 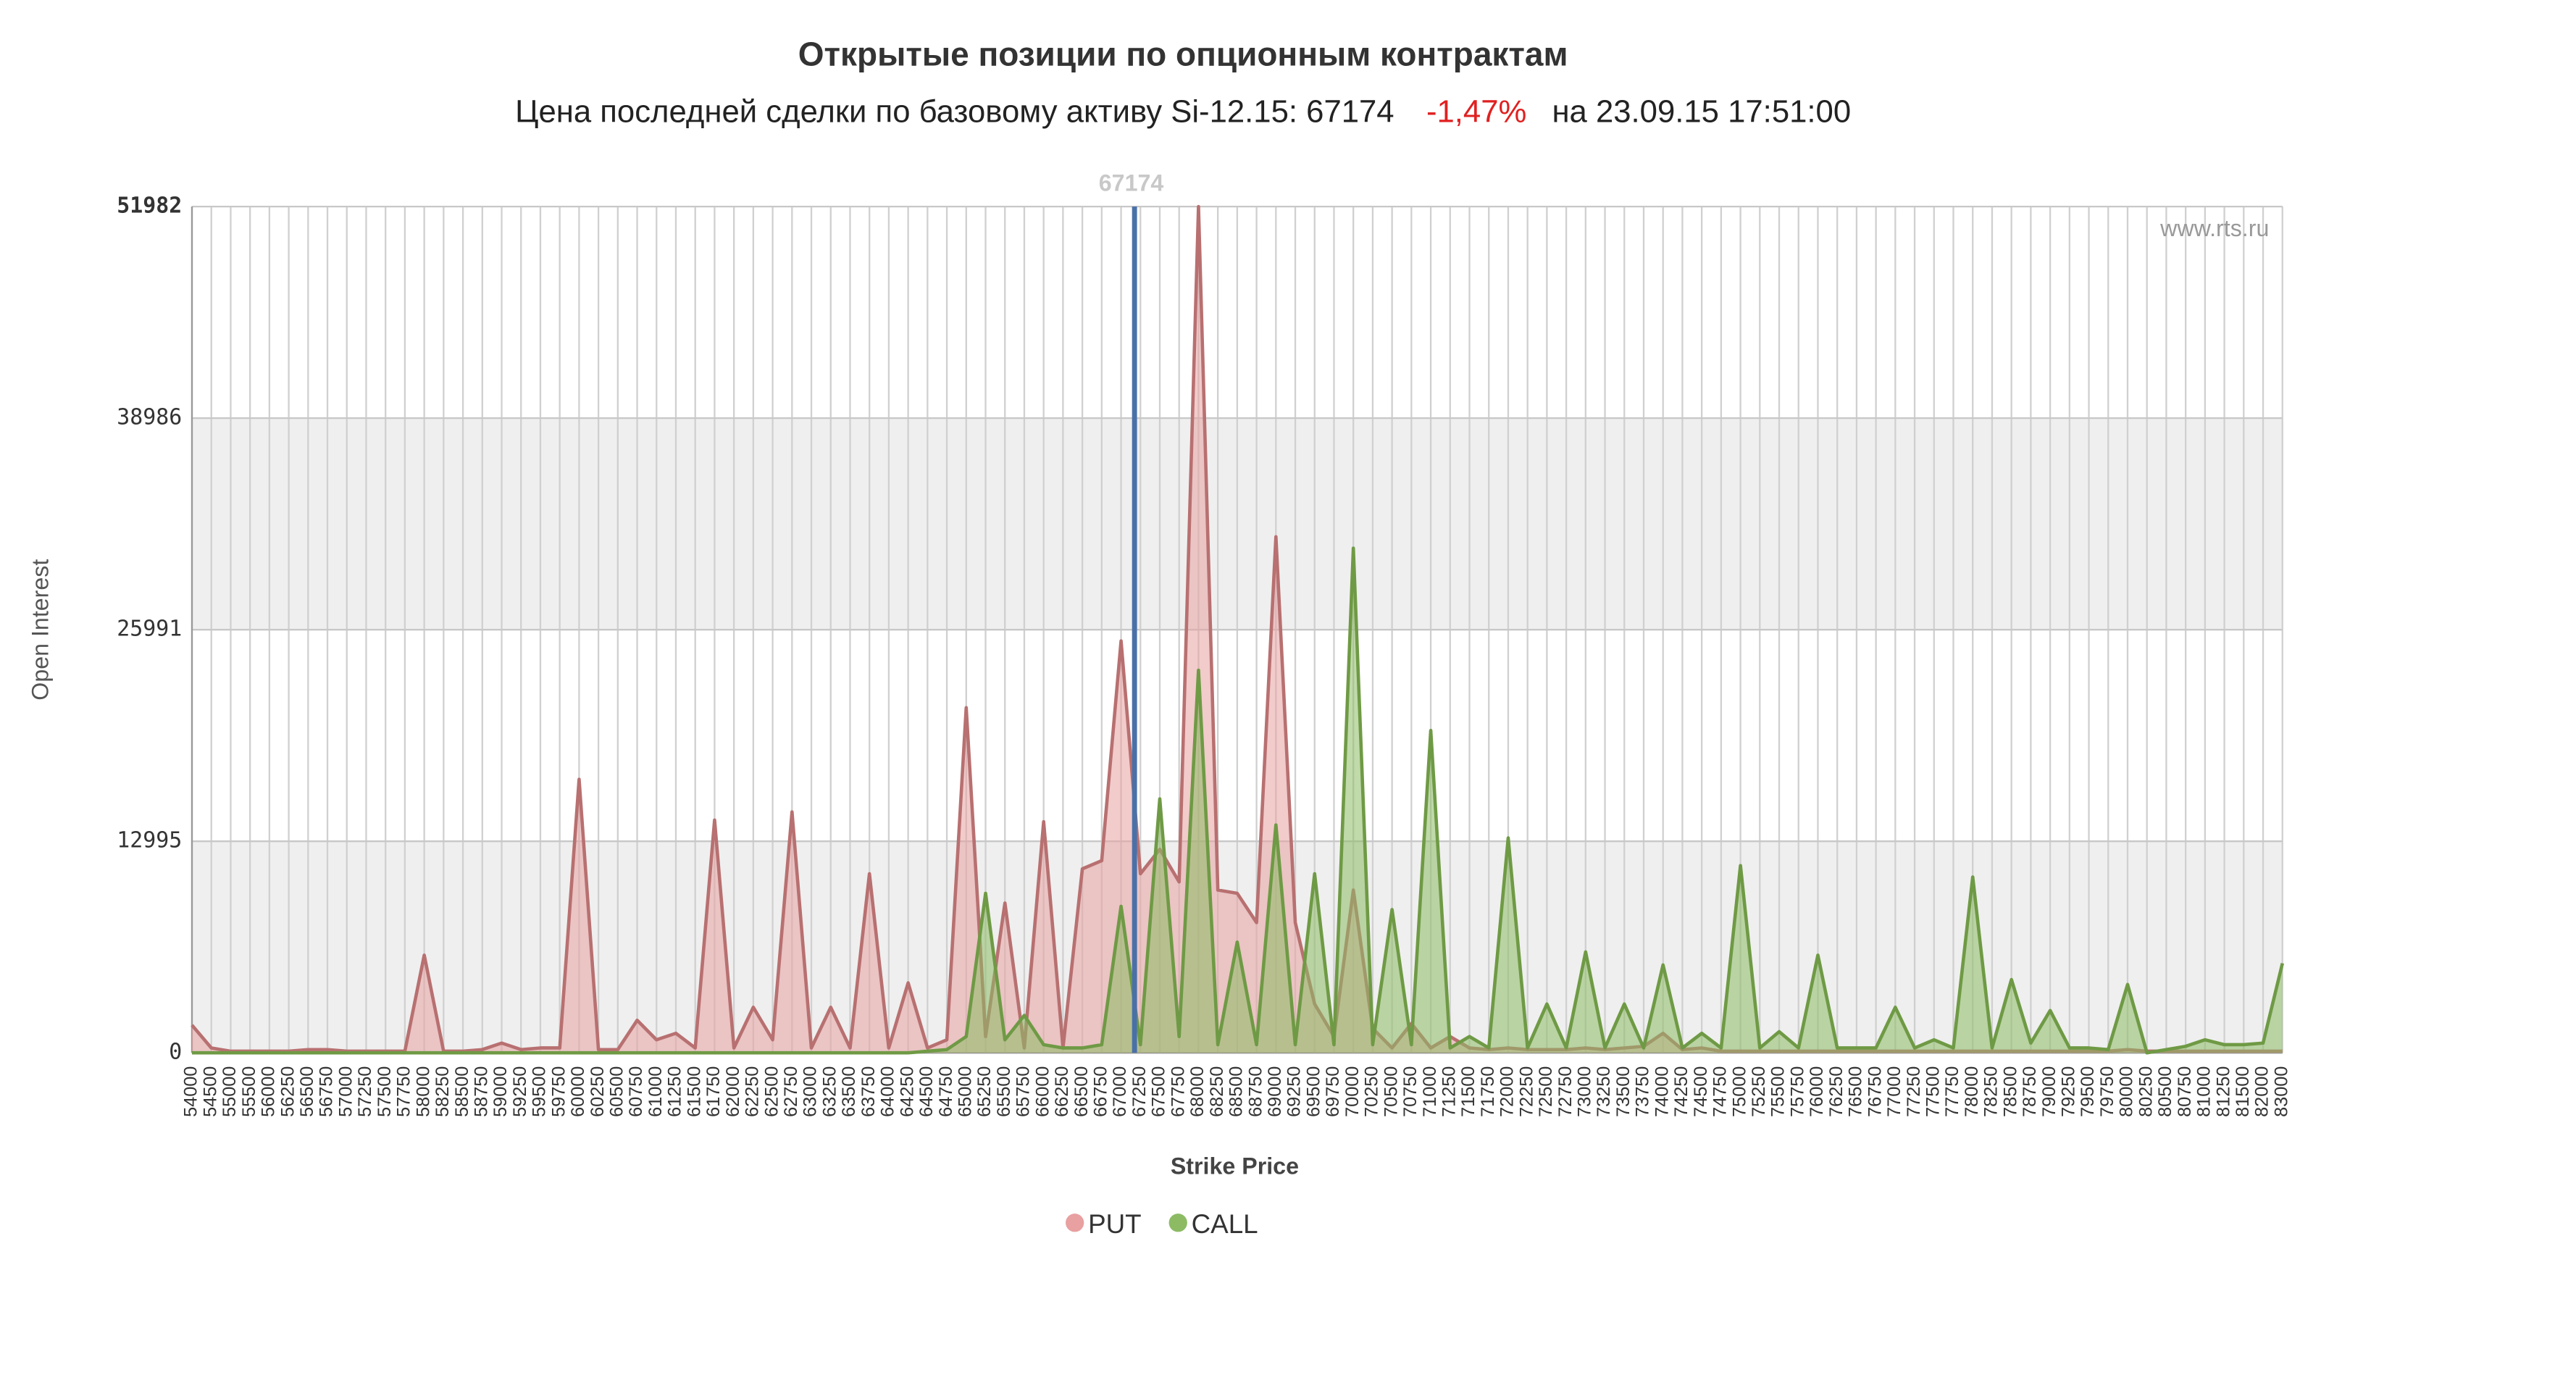 What do you see at coordinates (1178, 1091) in the screenshot?
I see `x-tick-label: 67750` at bounding box center [1178, 1091].